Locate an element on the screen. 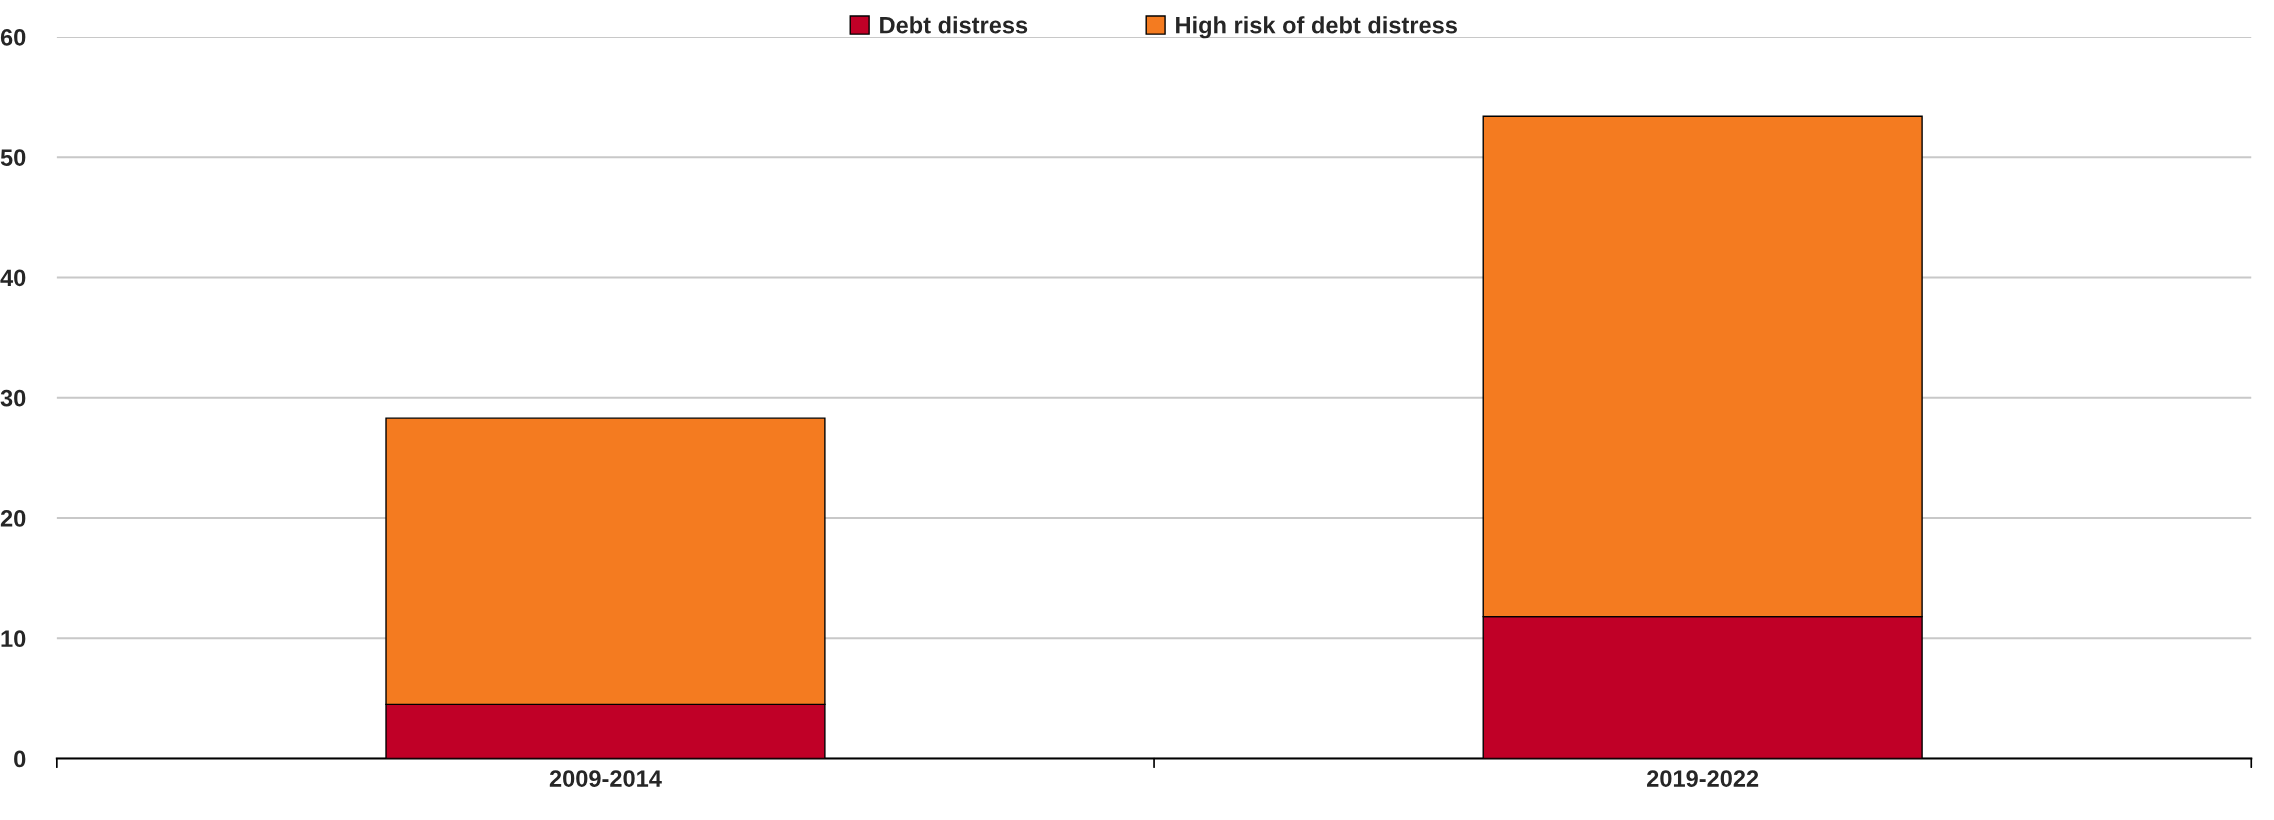 This screenshot has width=2274, height=820. y-tick-label: 20 is located at coordinates (13, 518).